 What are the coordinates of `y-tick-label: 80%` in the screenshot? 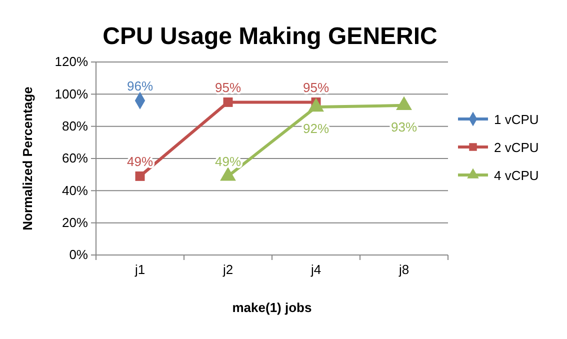 It's located at (75, 126).